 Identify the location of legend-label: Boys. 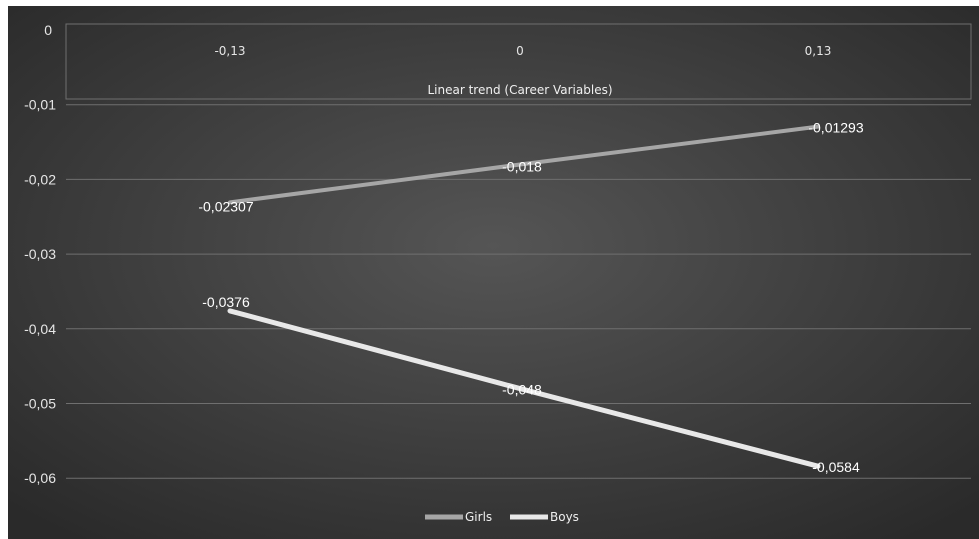
(564, 517).